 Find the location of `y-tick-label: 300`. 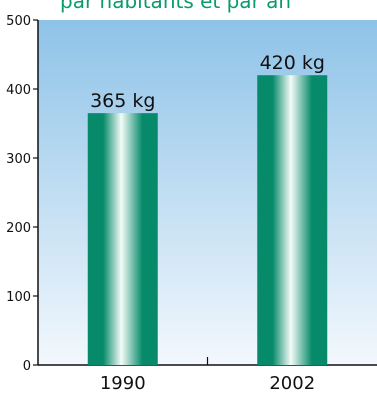

y-tick-label: 300 is located at coordinates (18, 159).